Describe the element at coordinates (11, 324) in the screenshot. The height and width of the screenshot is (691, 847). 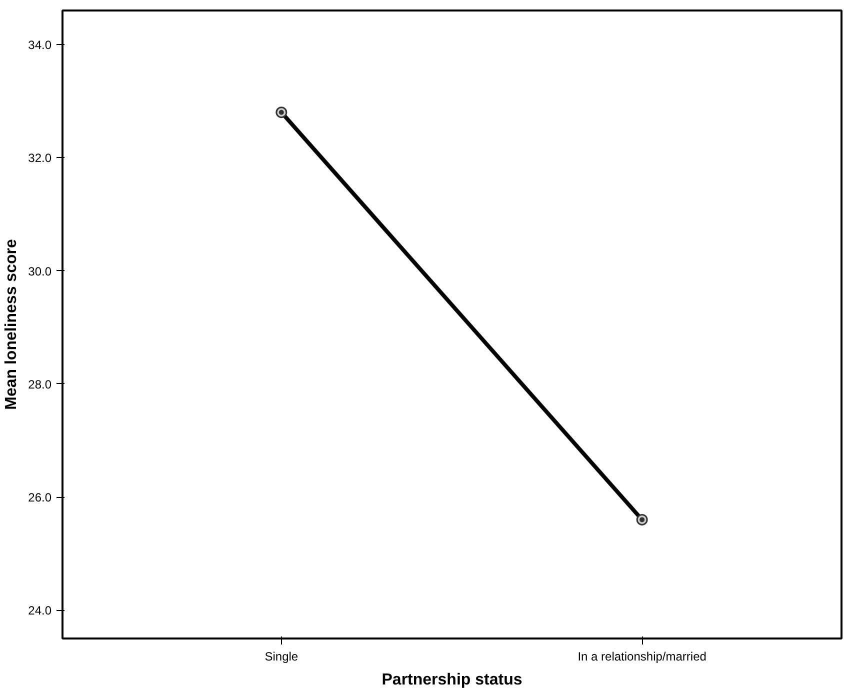
I see `y-axis-title: Mean loneliness score` at that location.